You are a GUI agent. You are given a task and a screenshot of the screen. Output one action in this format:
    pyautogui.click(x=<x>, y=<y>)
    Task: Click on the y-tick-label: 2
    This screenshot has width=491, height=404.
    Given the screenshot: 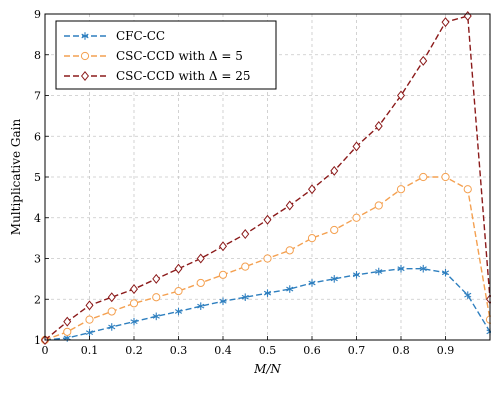 What is the action you would take?
    pyautogui.click(x=37, y=299)
    